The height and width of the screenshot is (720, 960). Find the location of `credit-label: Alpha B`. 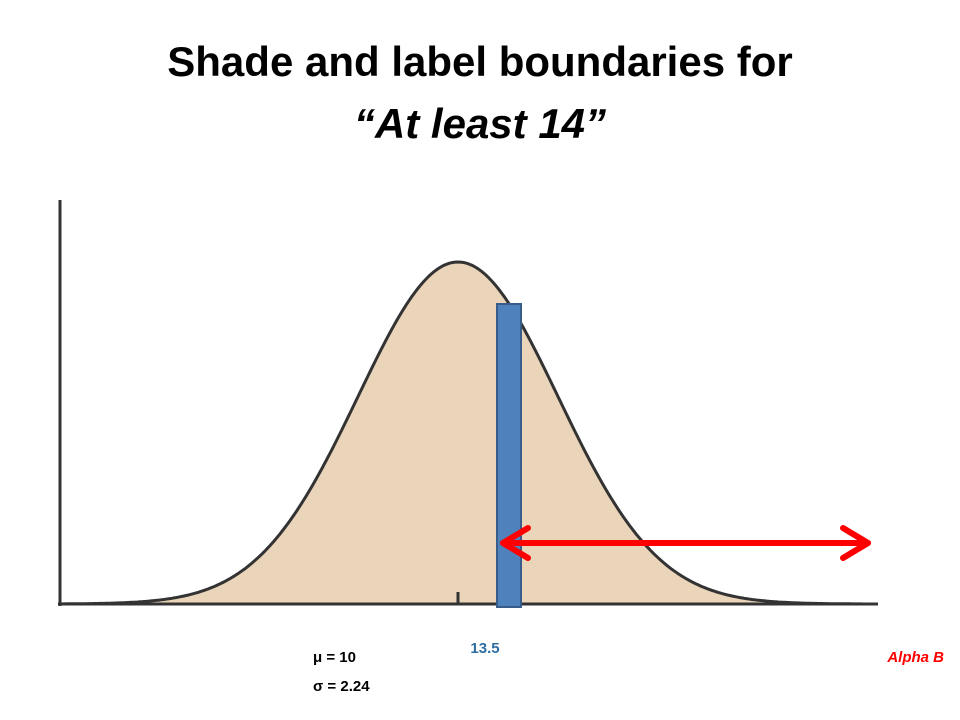

credit-label: Alpha B is located at coordinates (915, 657).